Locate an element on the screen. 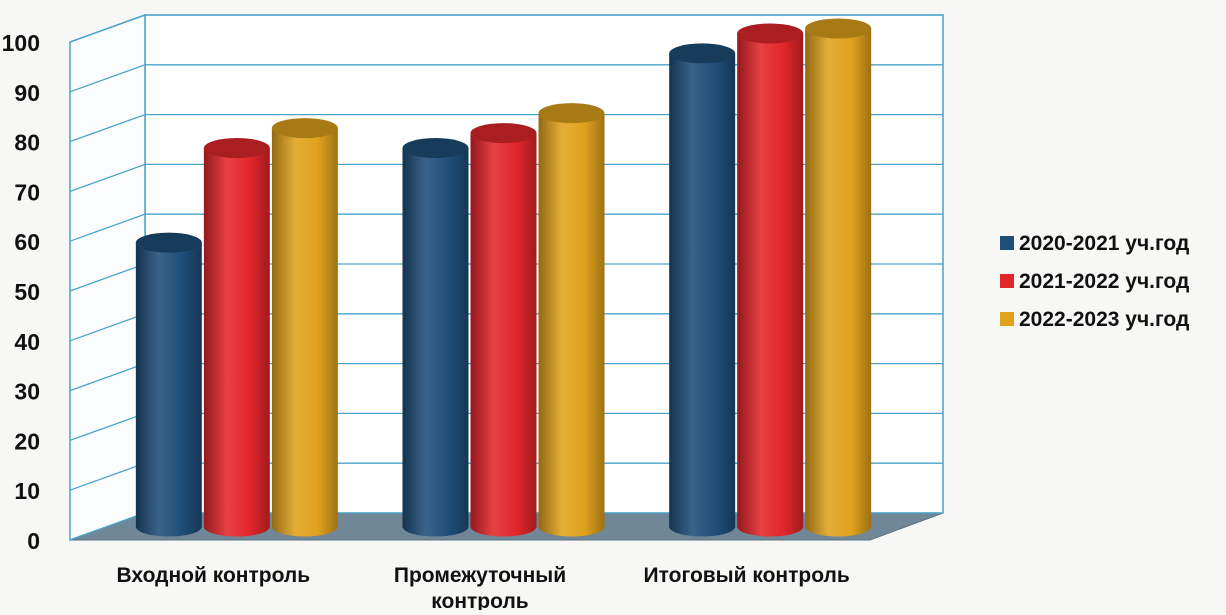 Image resolution: width=1226 pixels, height=615 pixels. x-tick-label: контроль is located at coordinates (480, 600).